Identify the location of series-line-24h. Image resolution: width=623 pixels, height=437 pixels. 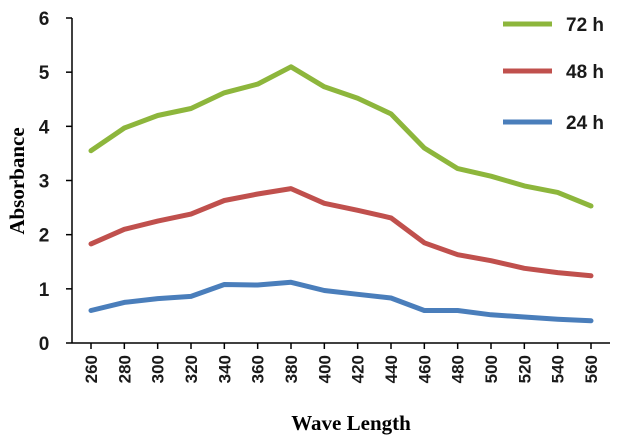
(341, 301).